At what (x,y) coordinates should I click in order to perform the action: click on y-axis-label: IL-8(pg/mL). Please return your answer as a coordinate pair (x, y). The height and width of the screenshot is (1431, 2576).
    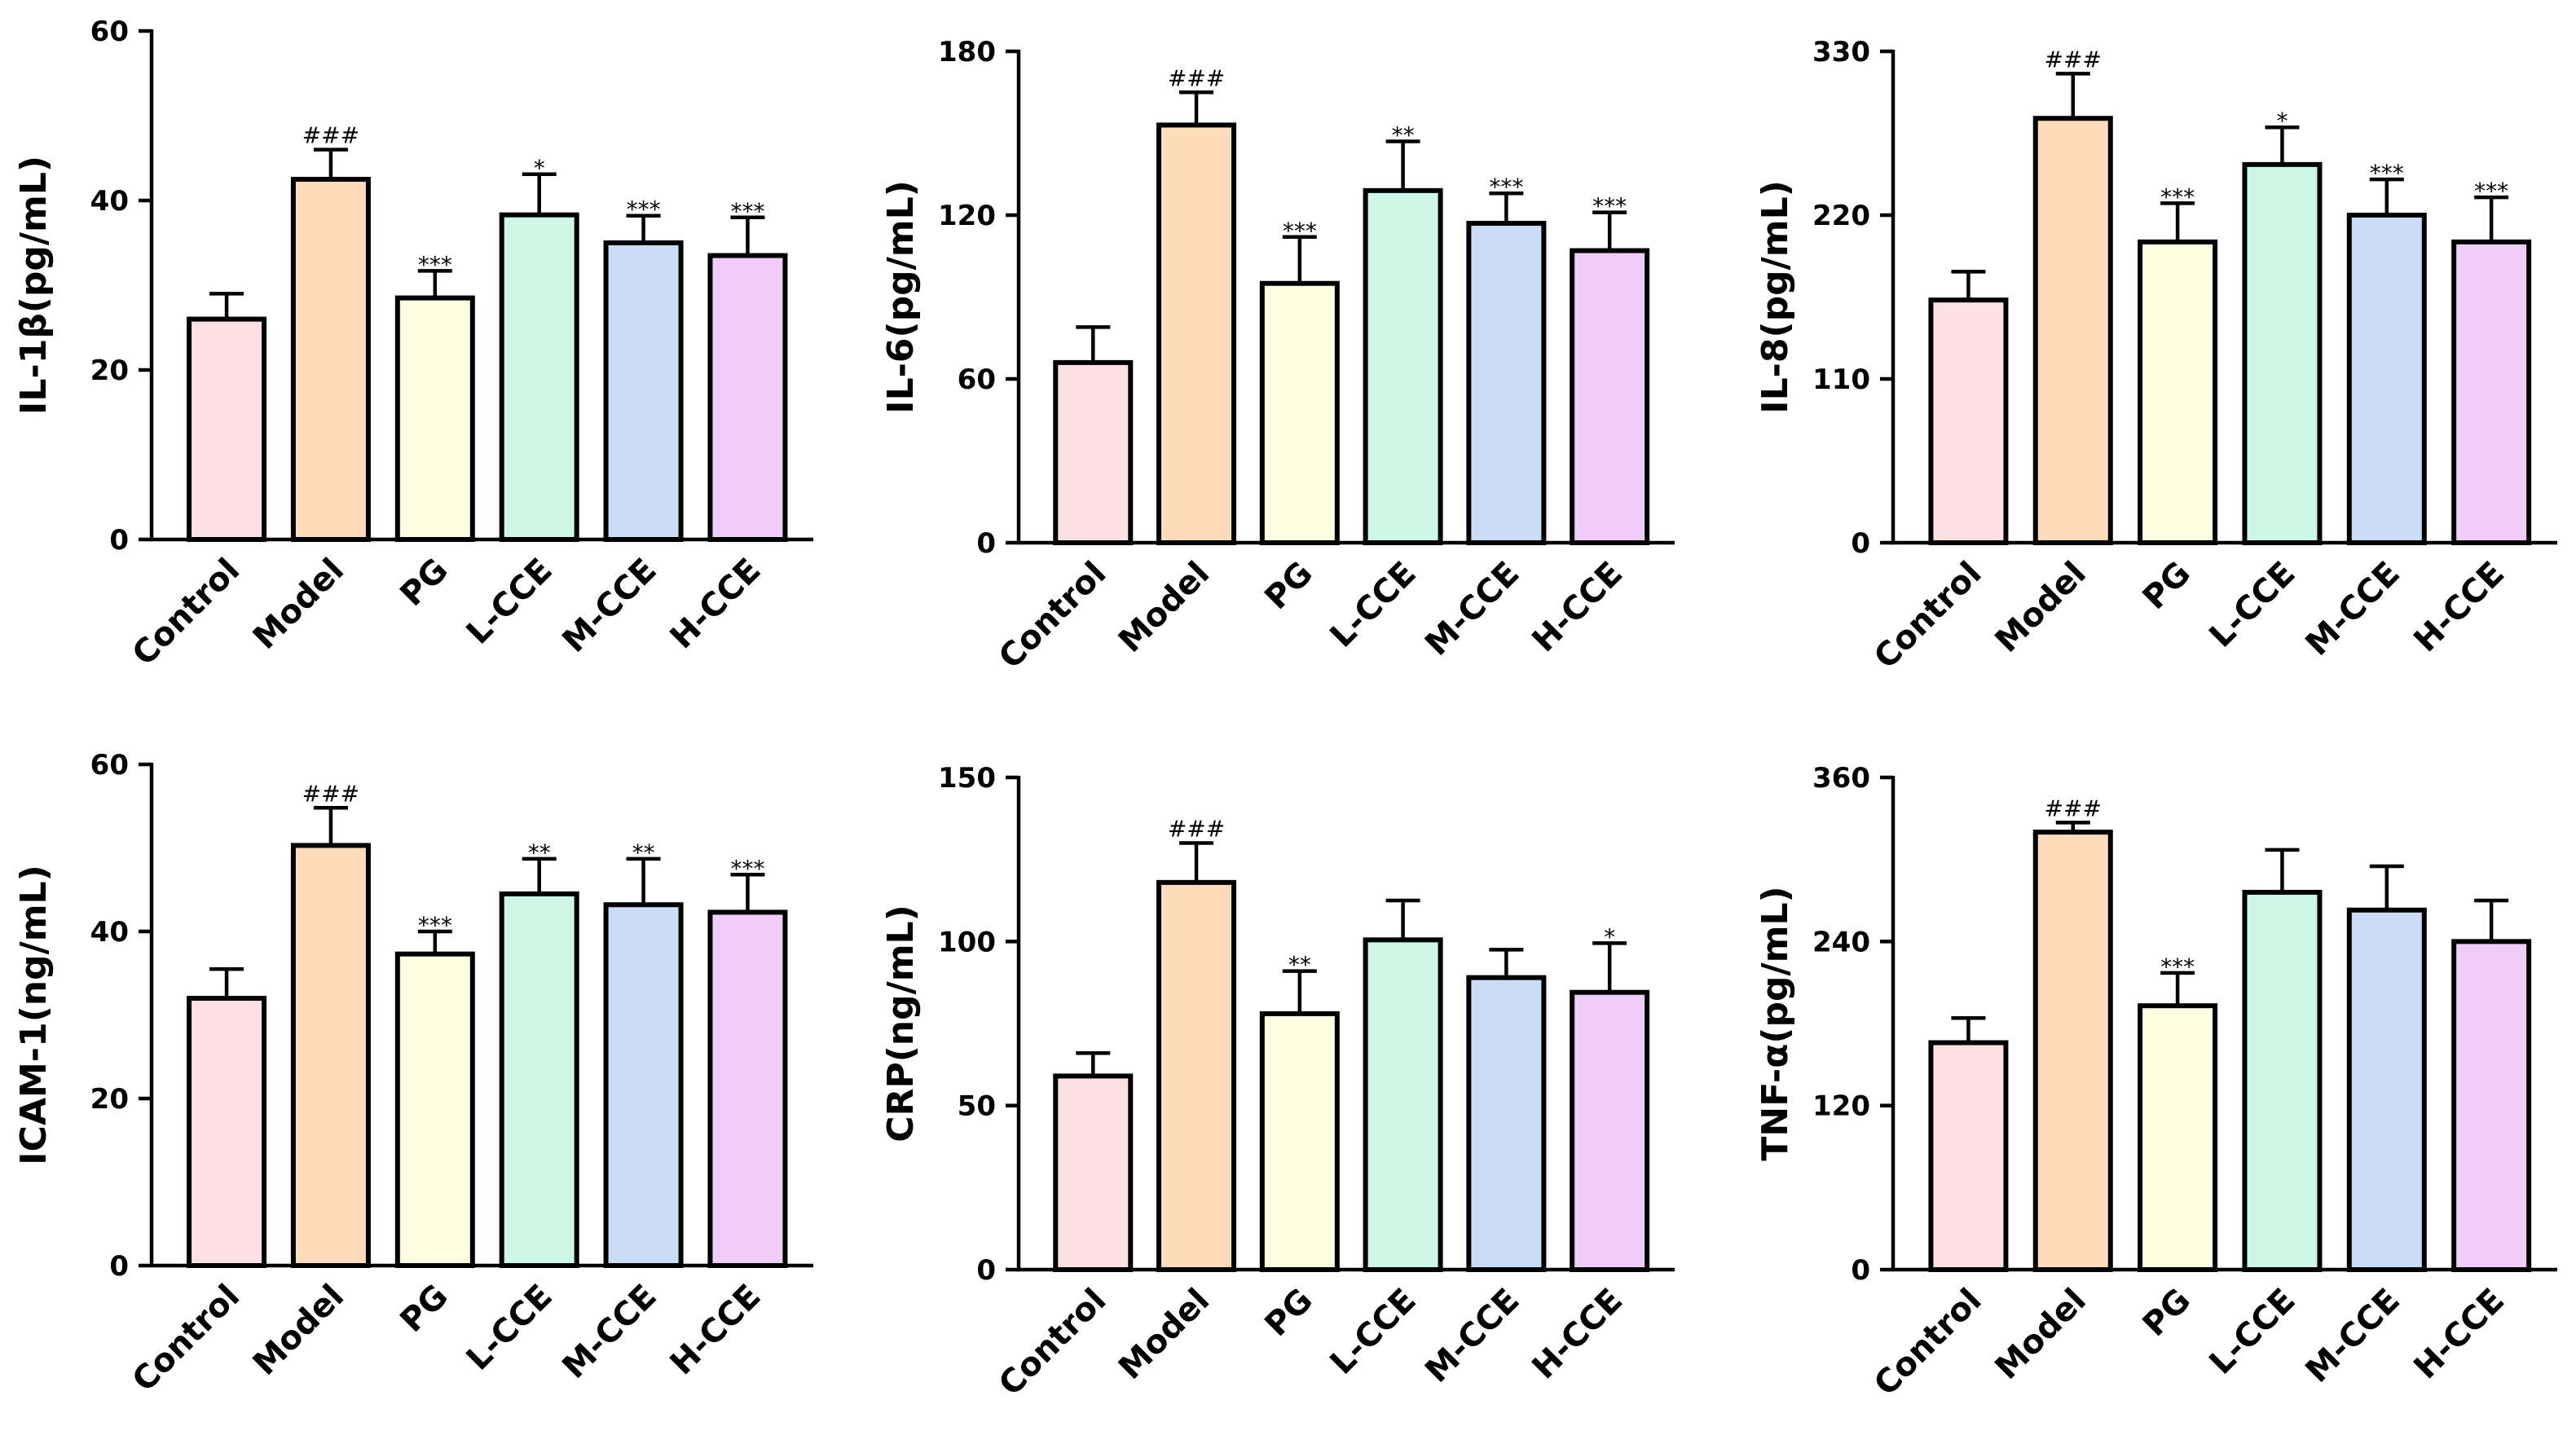
    Looking at the image, I should click on (1776, 296).